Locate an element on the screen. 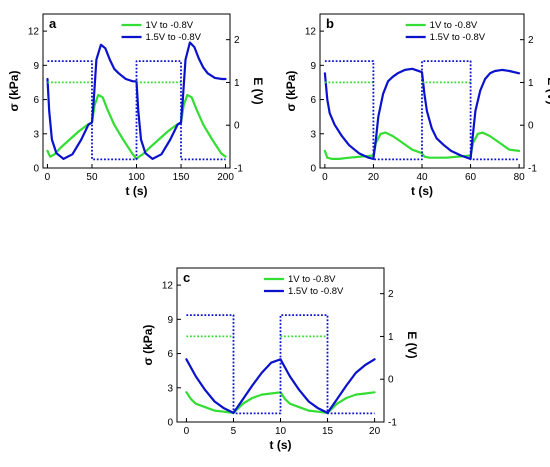  panel-letter: a is located at coordinates (53, 23).